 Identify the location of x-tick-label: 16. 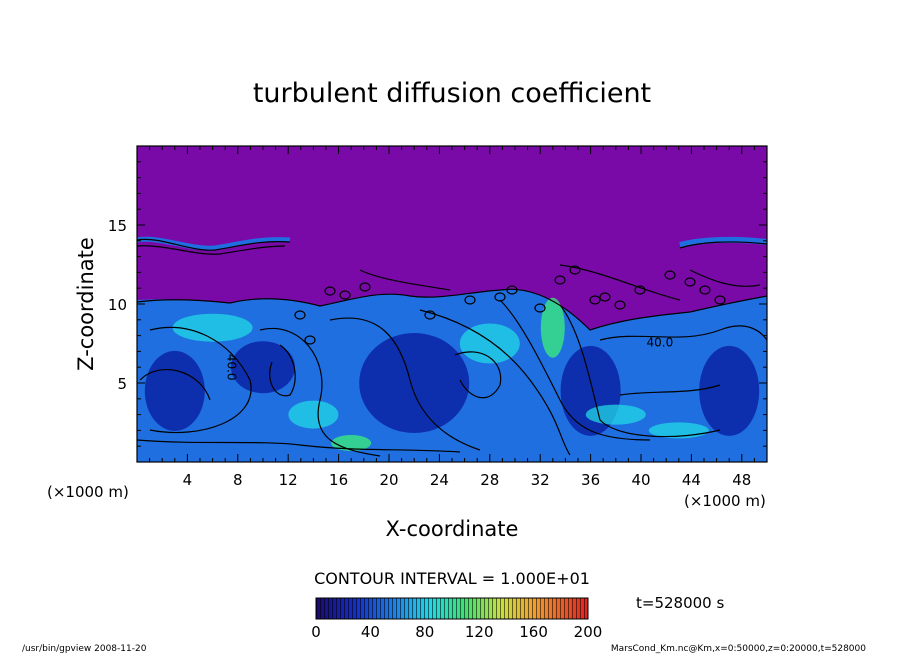
(338, 480).